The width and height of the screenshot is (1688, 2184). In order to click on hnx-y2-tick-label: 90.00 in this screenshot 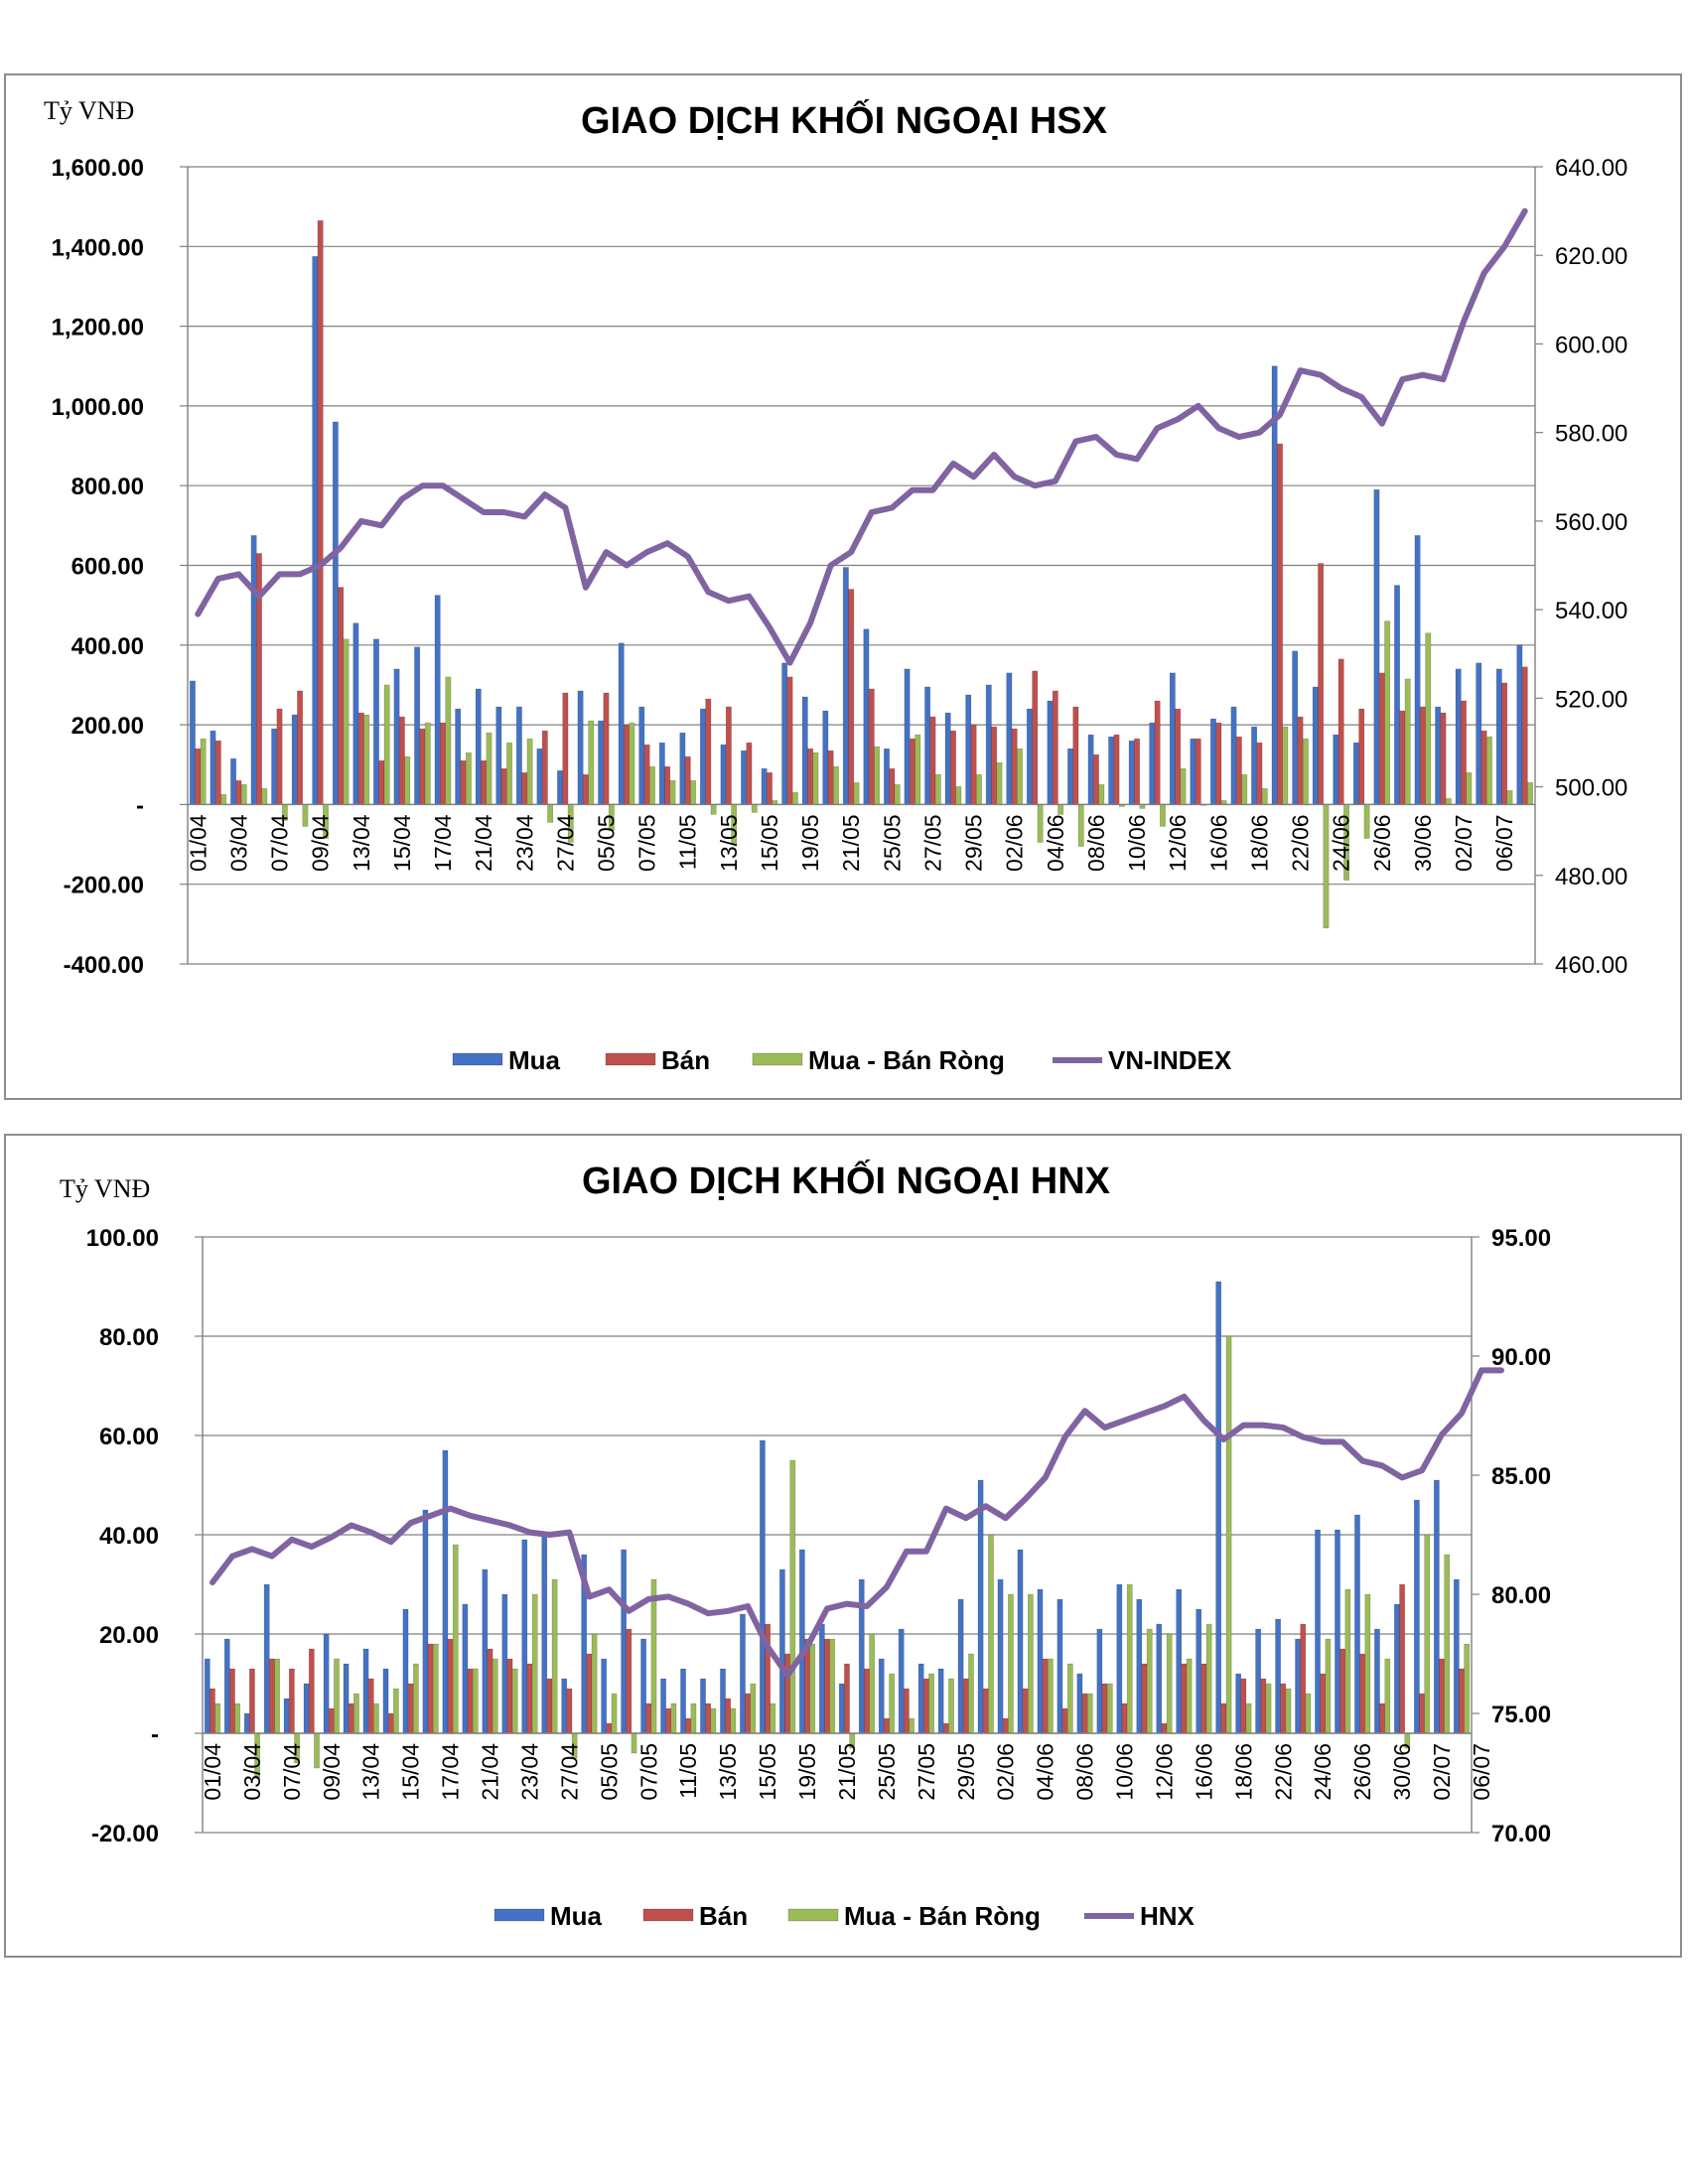, I will do `click(1521, 1357)`.